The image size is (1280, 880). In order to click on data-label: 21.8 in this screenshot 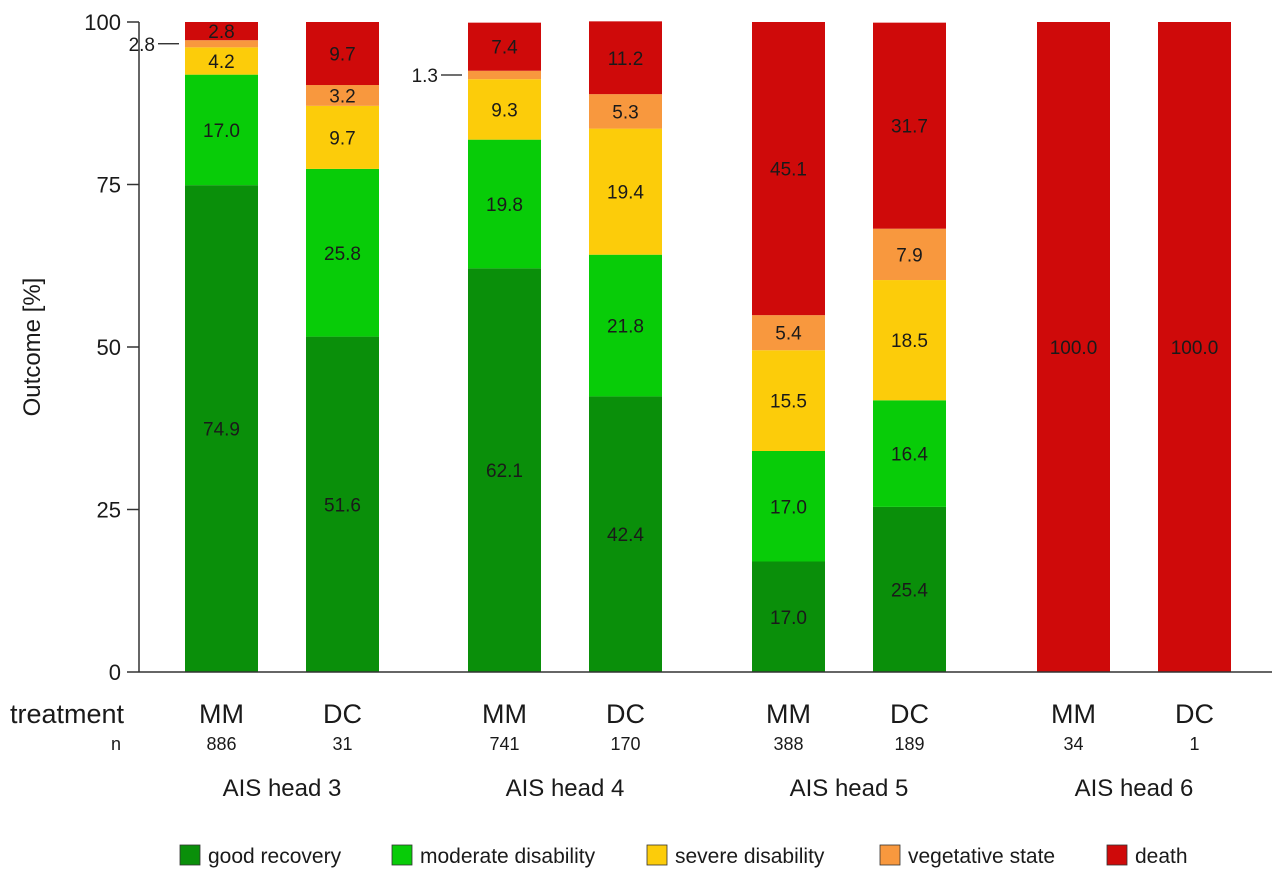, I will do `click(625, 327)`.